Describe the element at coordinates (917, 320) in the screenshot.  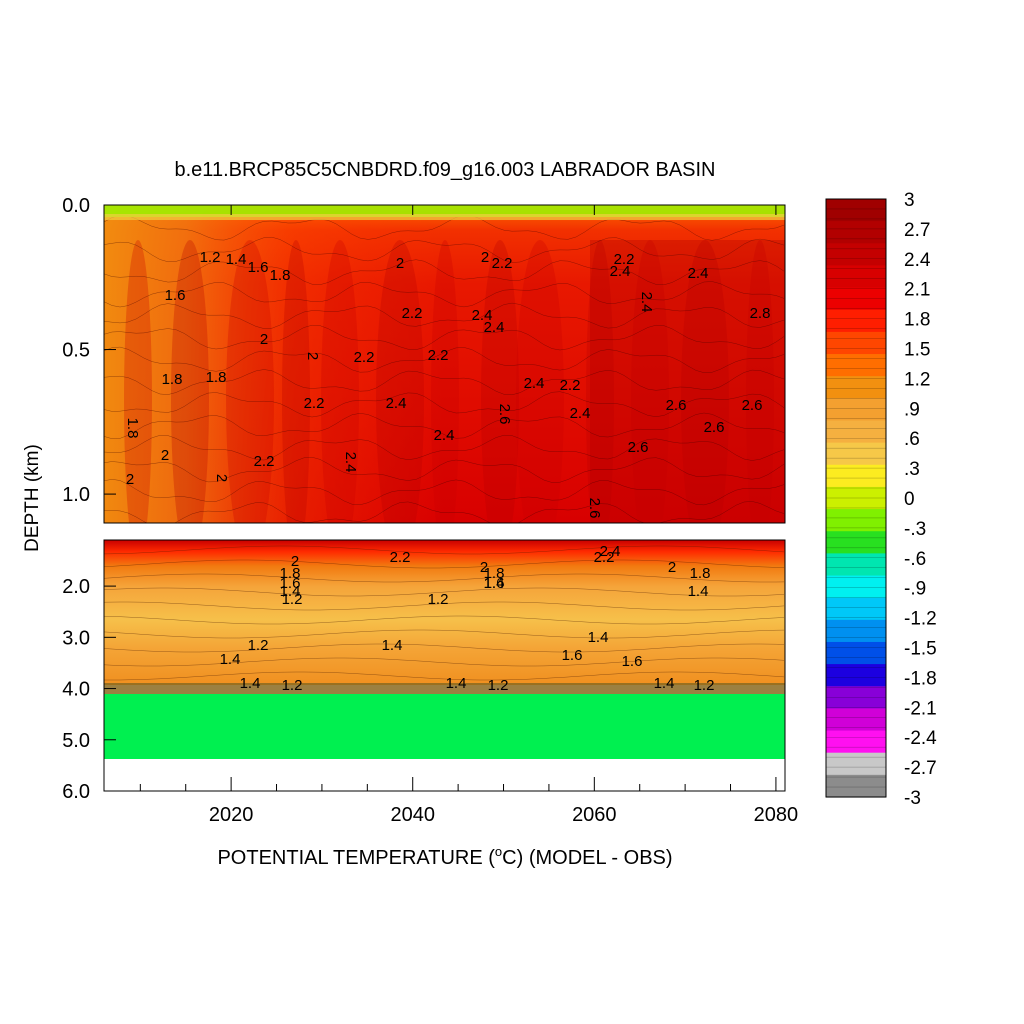
I see `colorbar-label: 1.8` at that location.